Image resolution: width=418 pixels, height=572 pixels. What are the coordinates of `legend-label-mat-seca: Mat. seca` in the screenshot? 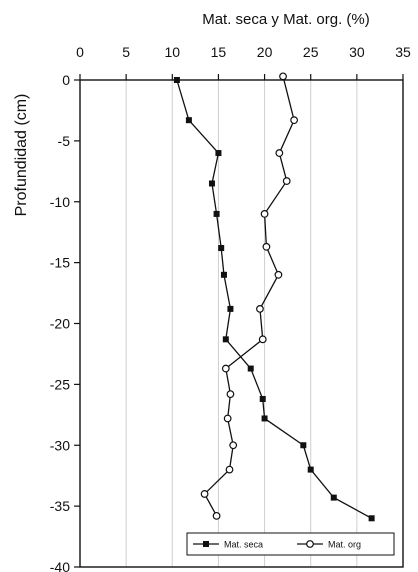 It's located at (243, 545).